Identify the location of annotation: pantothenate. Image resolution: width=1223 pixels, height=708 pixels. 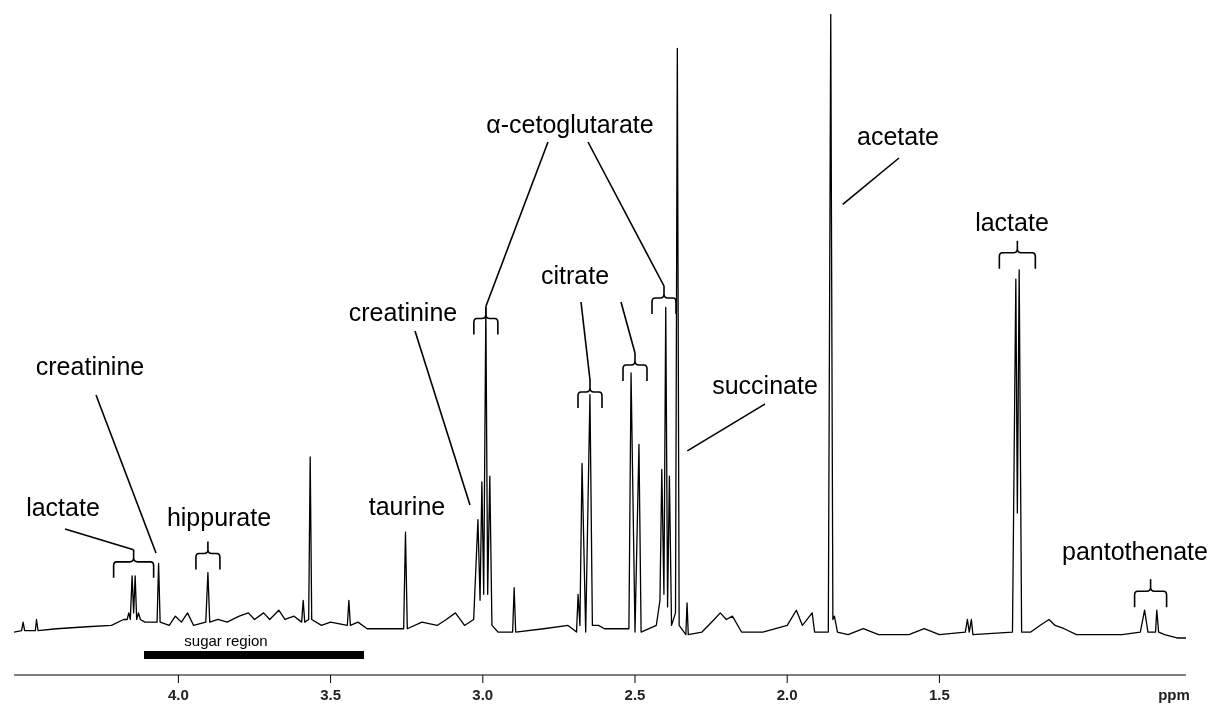
(1135, 551).